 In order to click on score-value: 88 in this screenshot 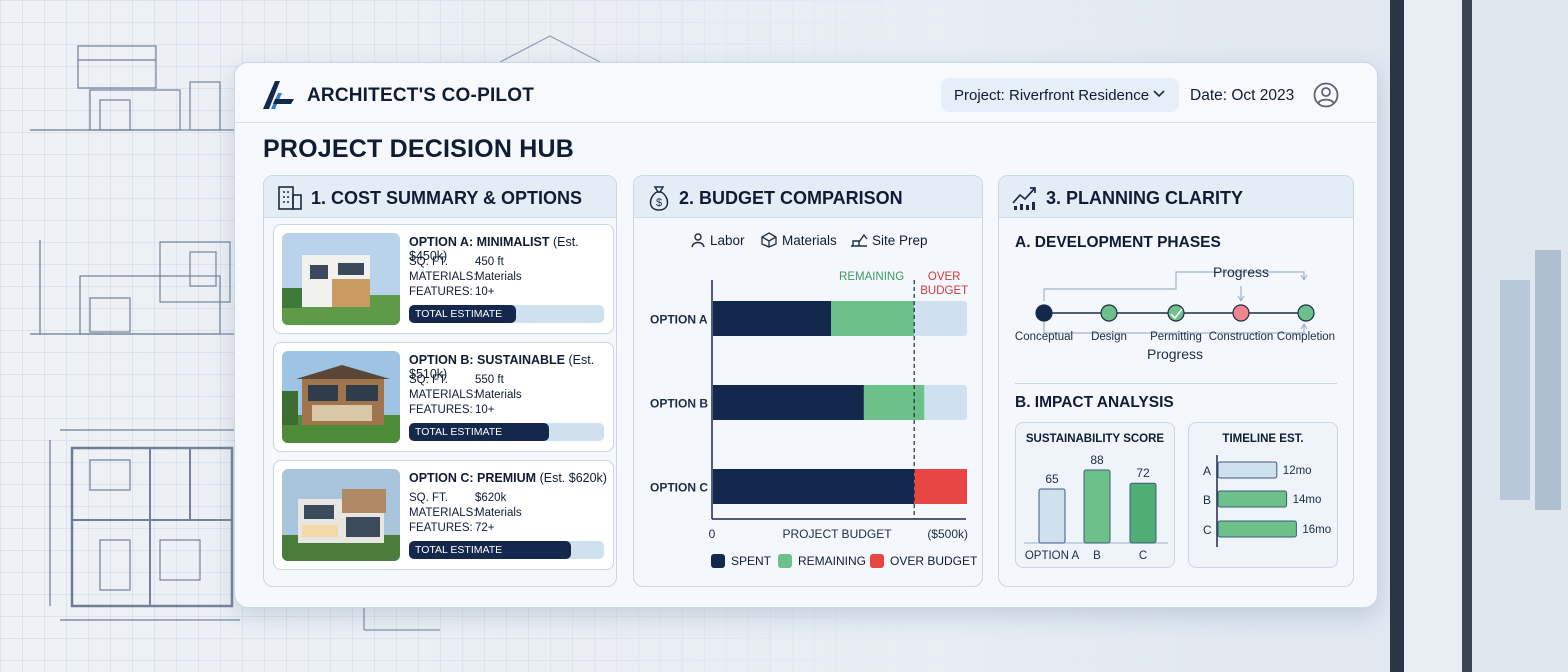, I will do `click(1097, 460)`.